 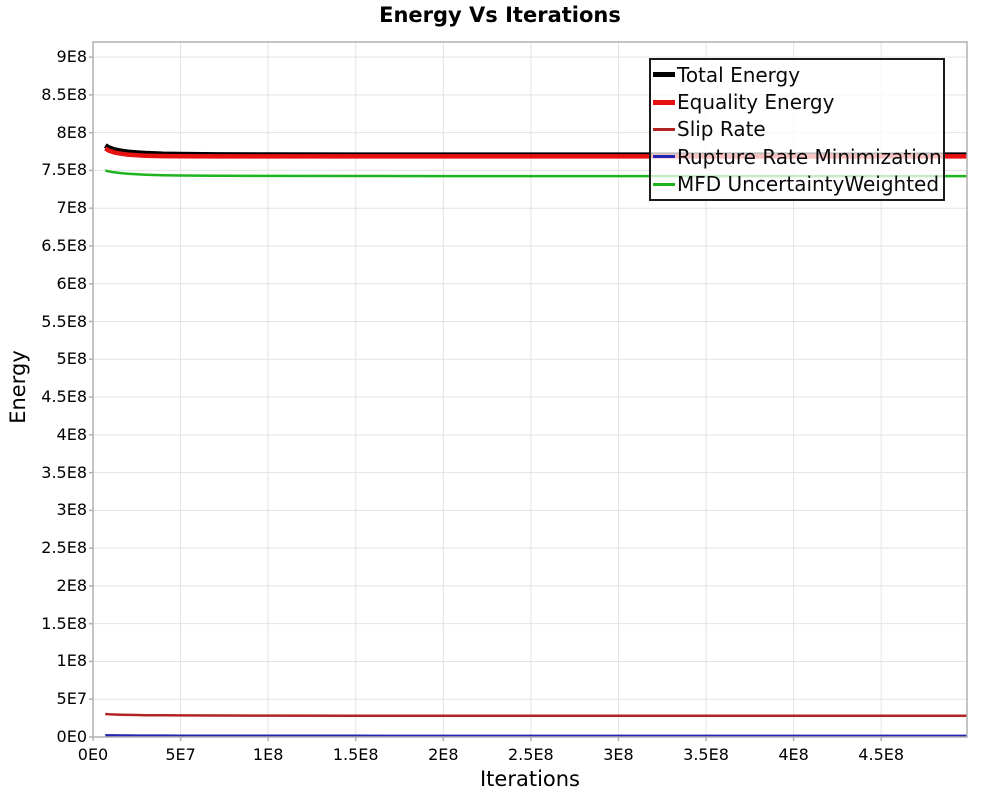 What do you see at coordinates (64, 472) in the screenshot?
I see `y-tick-label: 3.5E8` at bounding box center [64, 472].